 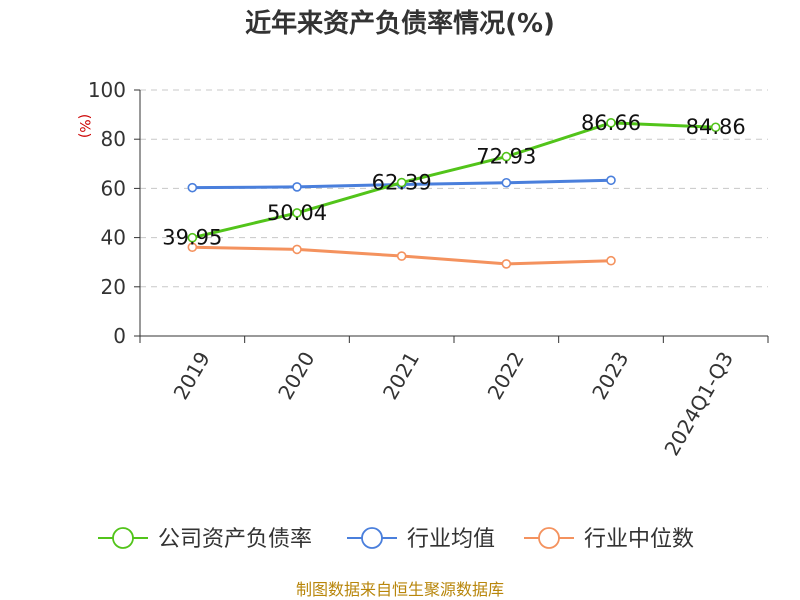 I want to click on data-label: 72.93, so click(x=506, y=157).